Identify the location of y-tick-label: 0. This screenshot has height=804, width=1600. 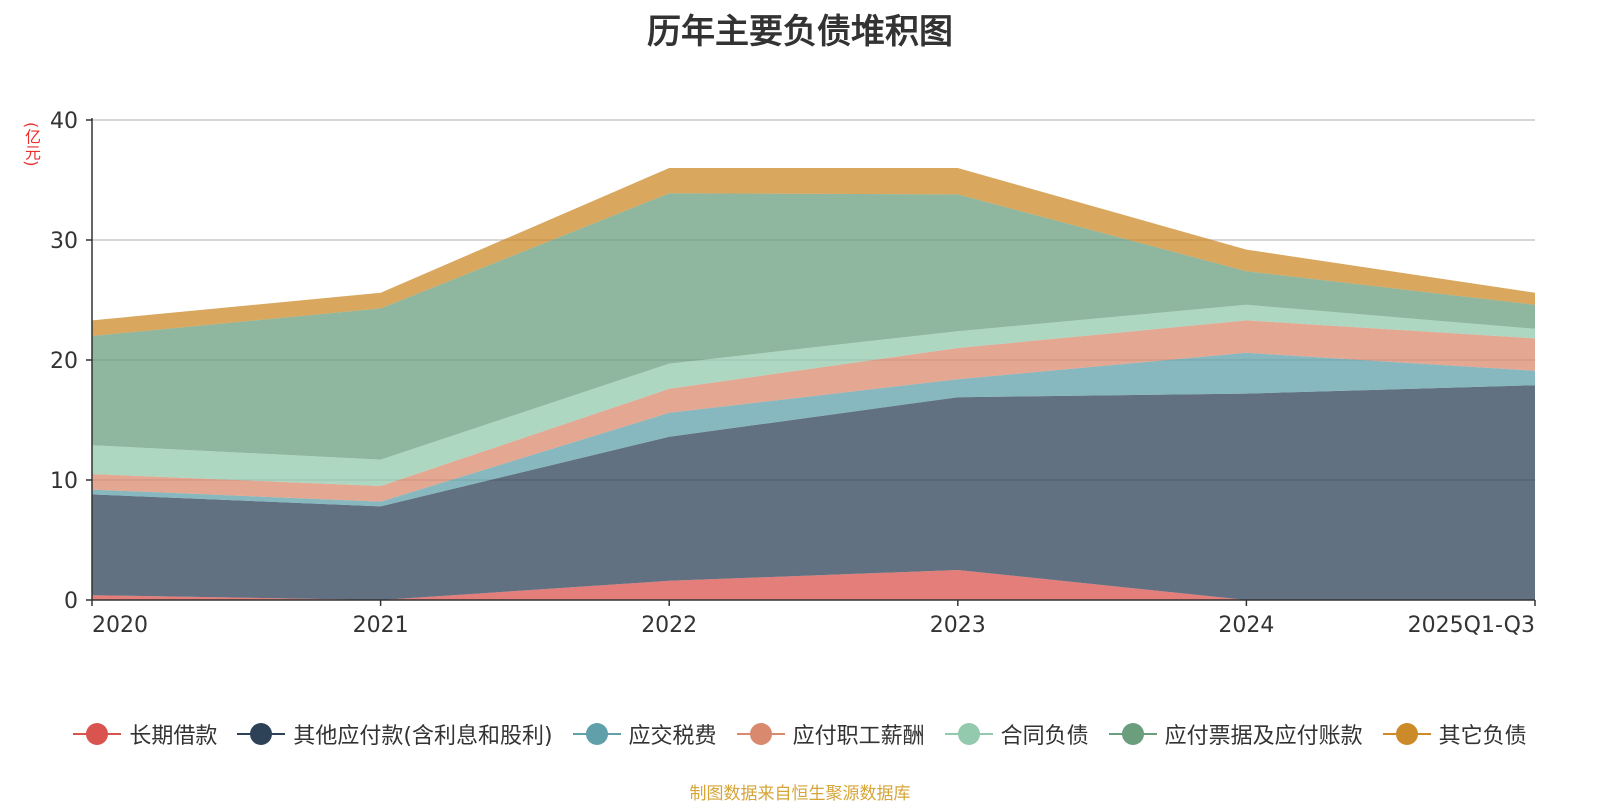
(71, 601).